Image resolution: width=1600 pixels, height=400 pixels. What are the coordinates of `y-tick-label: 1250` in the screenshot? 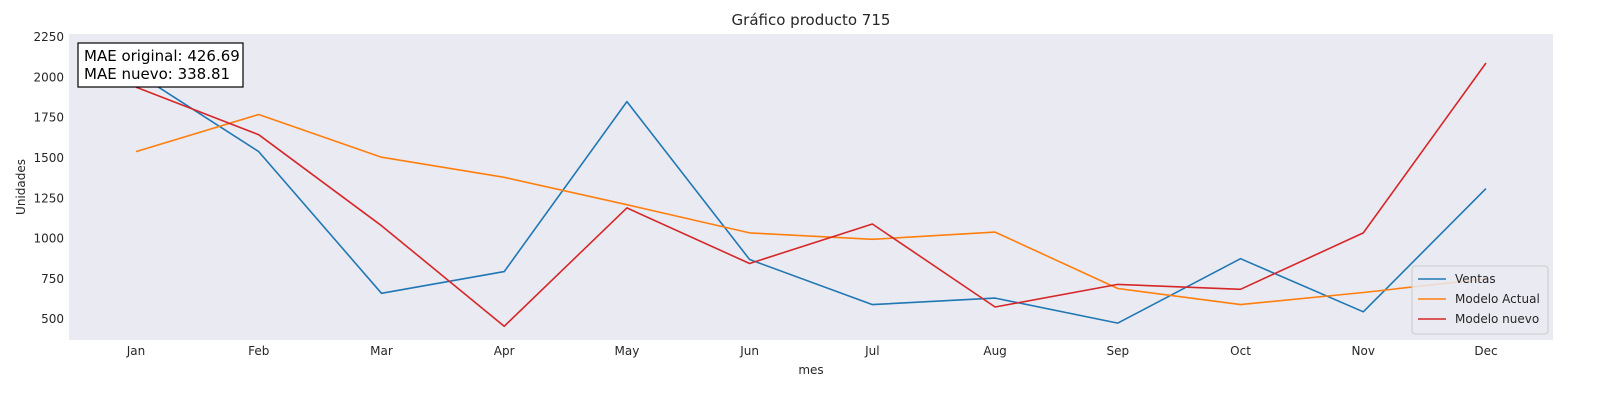 It's located at (48, 198).